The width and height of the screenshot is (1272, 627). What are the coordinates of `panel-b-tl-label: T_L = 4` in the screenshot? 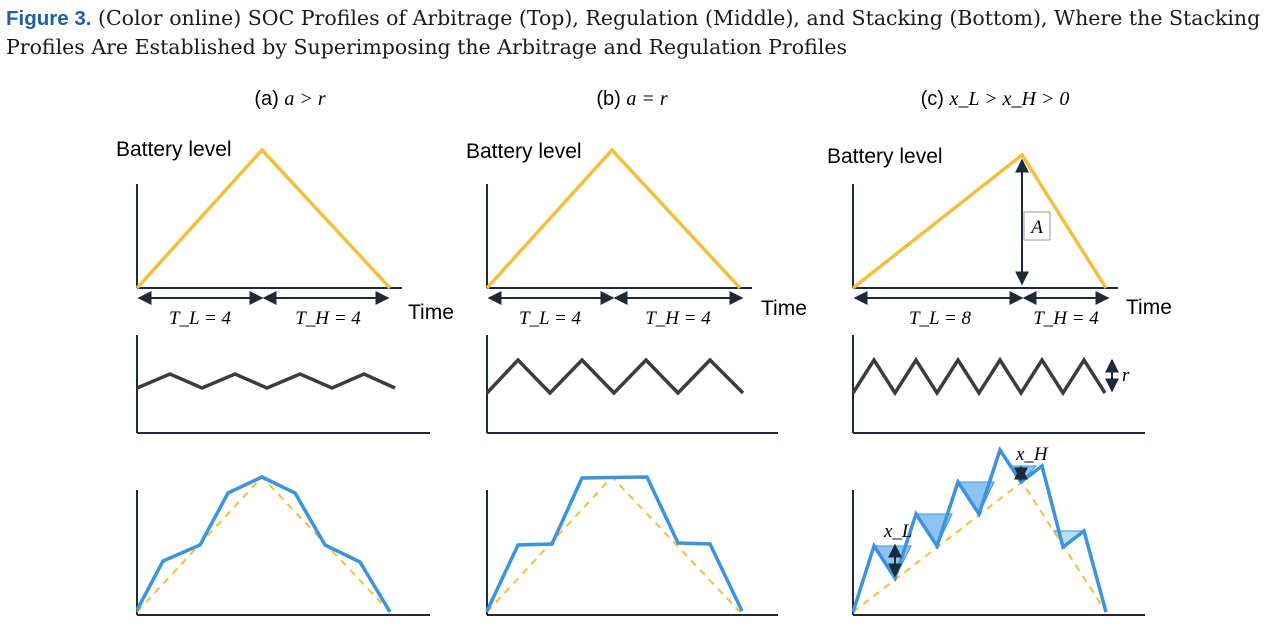 It's located at (550, 318).